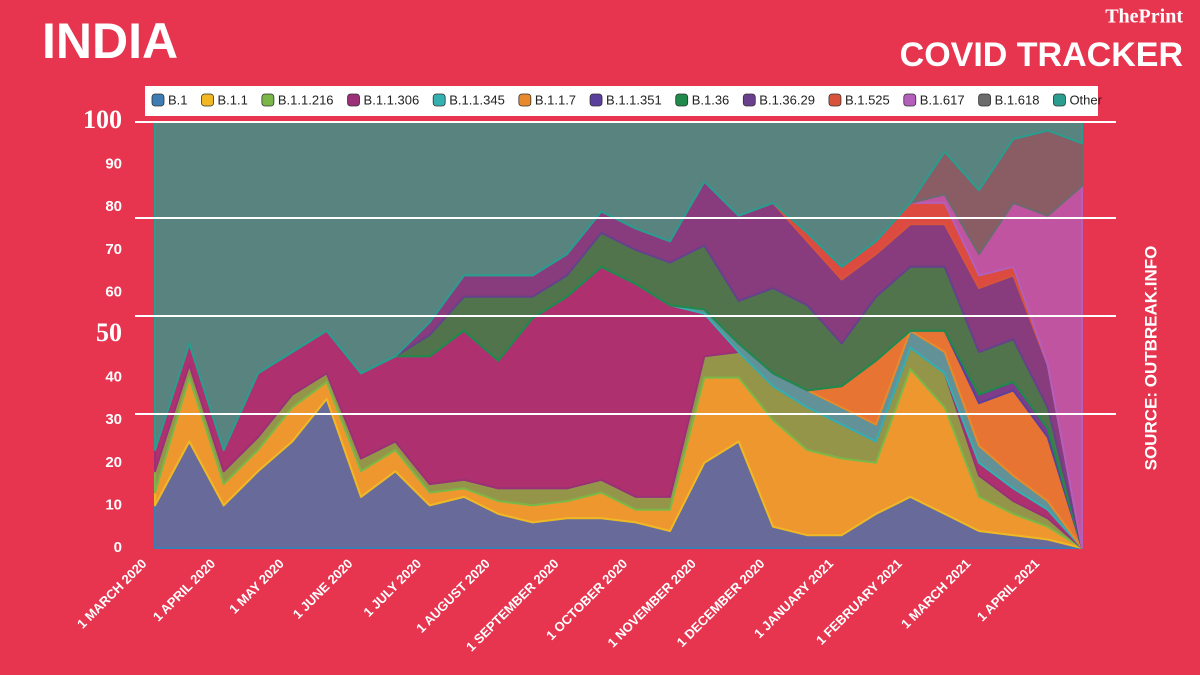 This screenshot has width=1200, height=675. I want to click on legend-label: B.1.1, so click(233, 99).